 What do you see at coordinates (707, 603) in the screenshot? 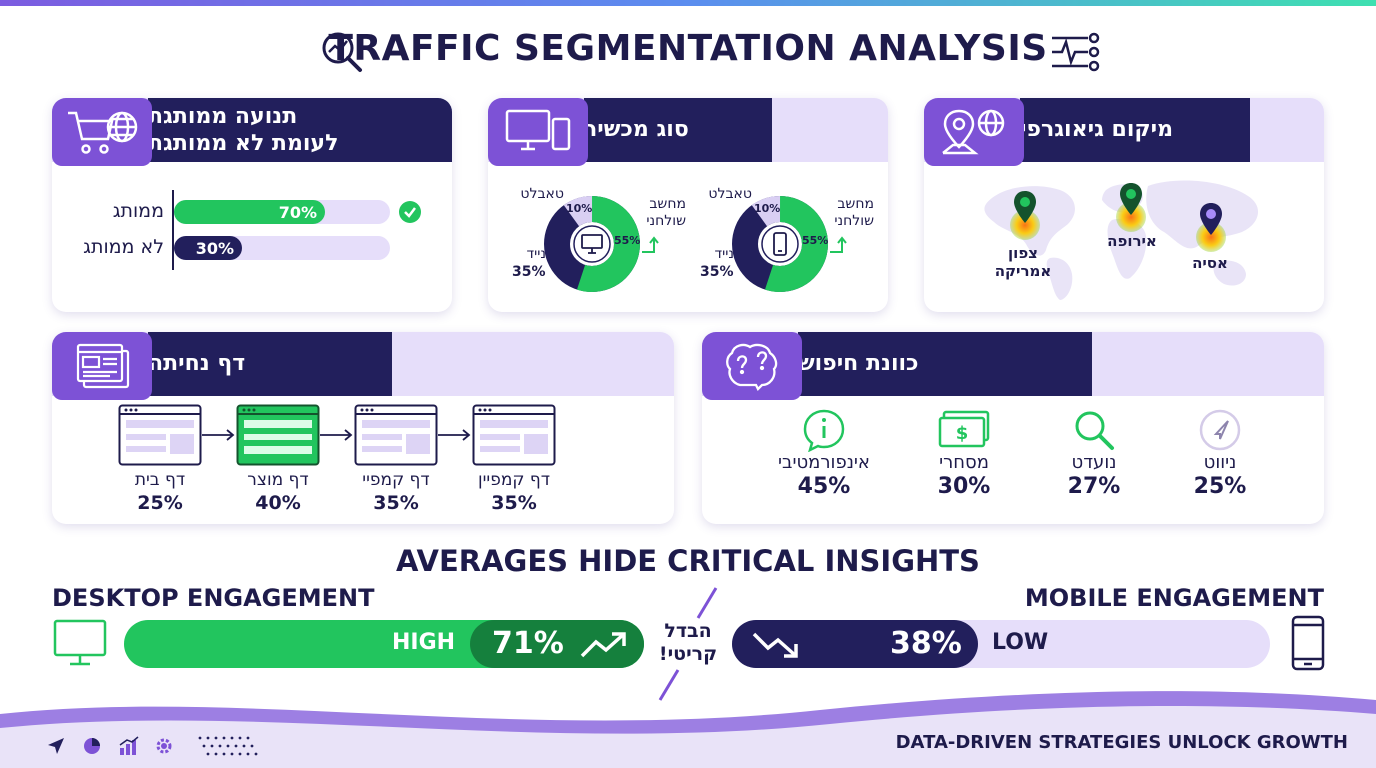
I see `divider-slash-top` at bounding box center [707, 603].